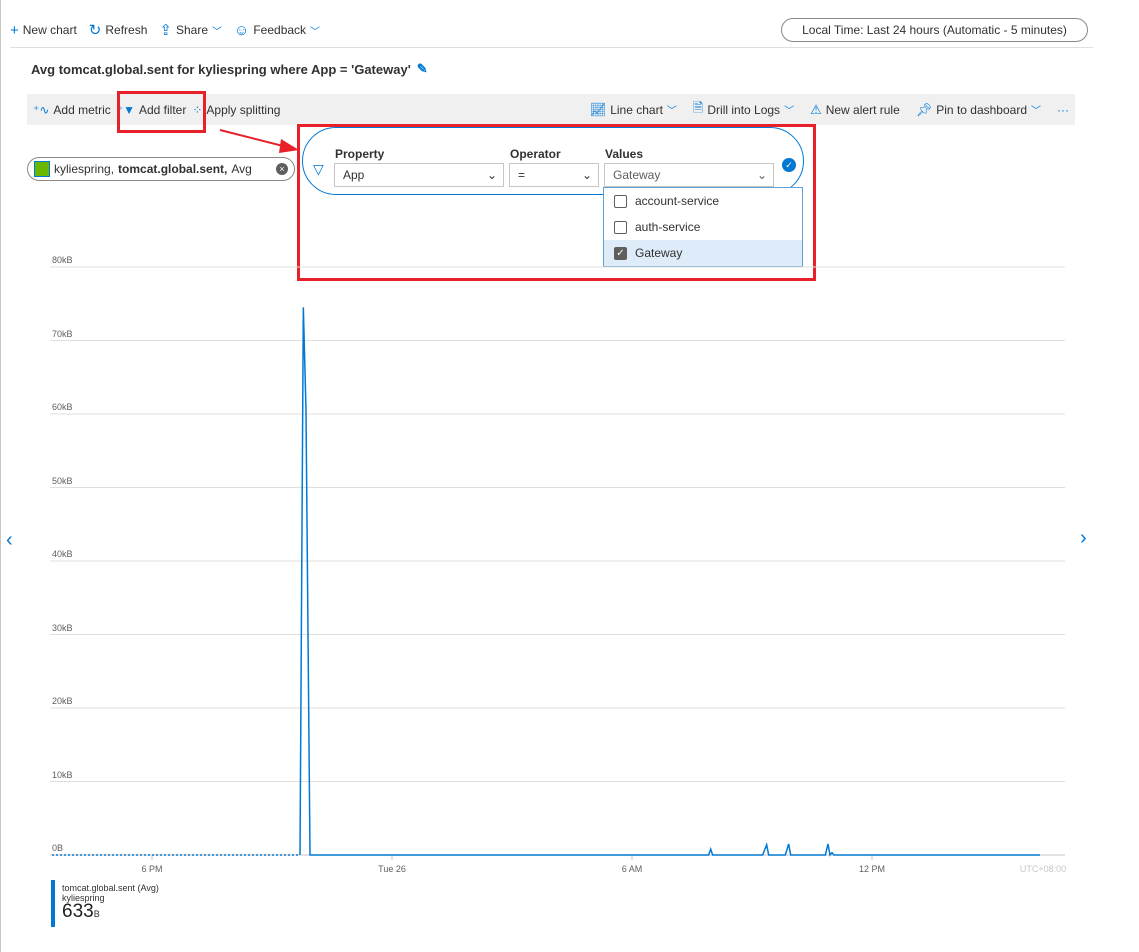 The width and height of the screenshot is (1139, 952). What do you see at coordinates (360, 154) in the screenshot?
I see `property-label: Property` at bounding box center [360, 154].